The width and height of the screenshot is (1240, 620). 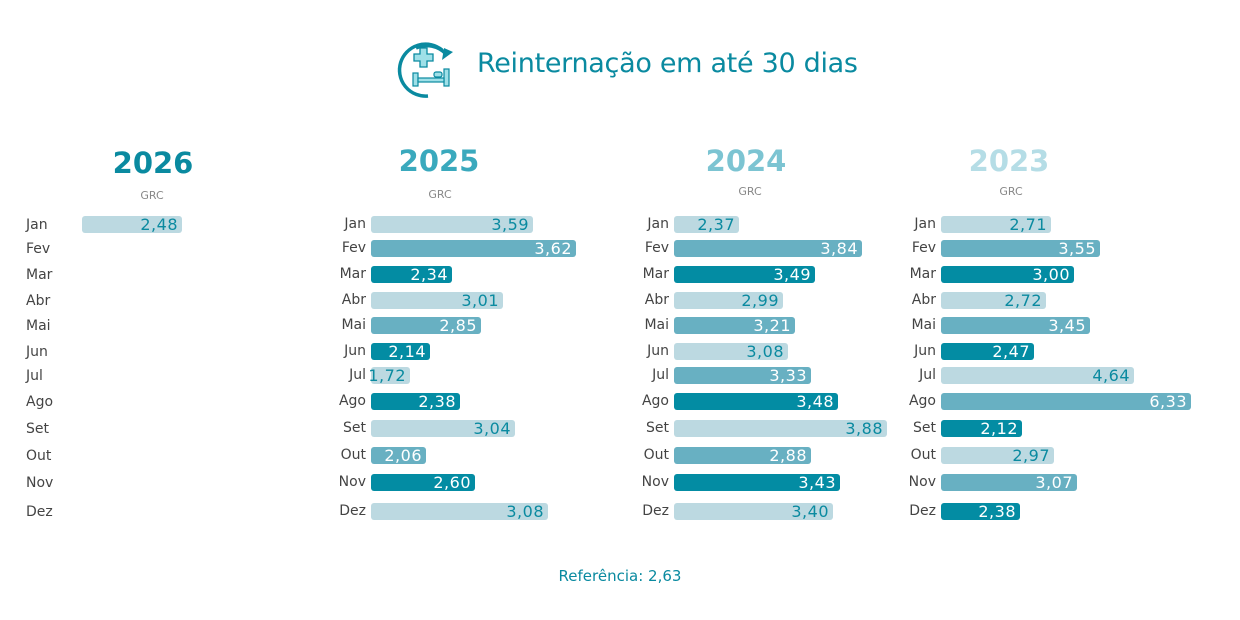 I want to click on bar-2023-Dez: 2,38, so click(x=980, y=511).